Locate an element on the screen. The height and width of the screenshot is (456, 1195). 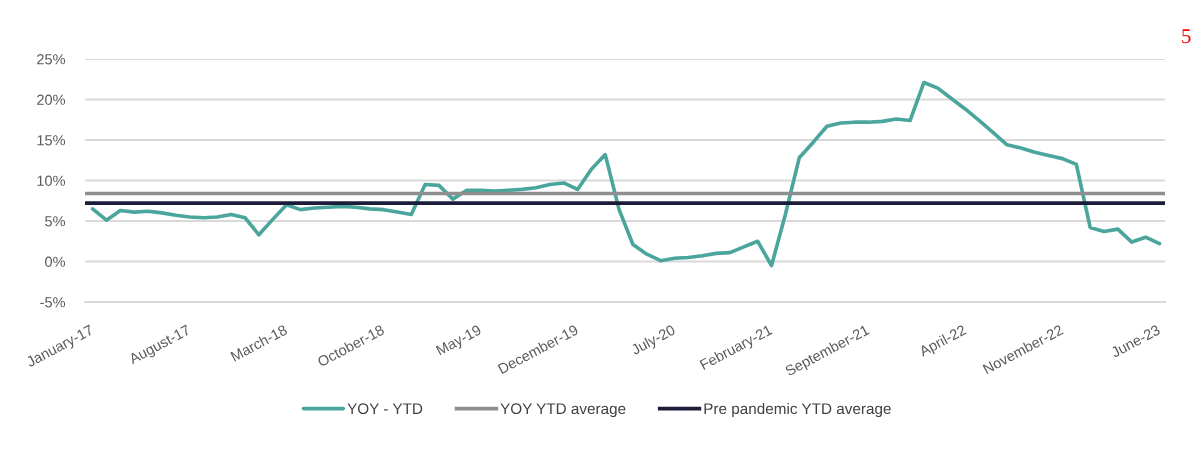
legend-label: Pre pandemic YTD average is located at coordinates (797, 410).